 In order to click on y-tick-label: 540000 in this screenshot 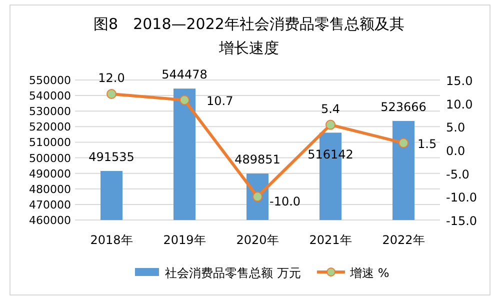, I will do `click(50, 96)`.